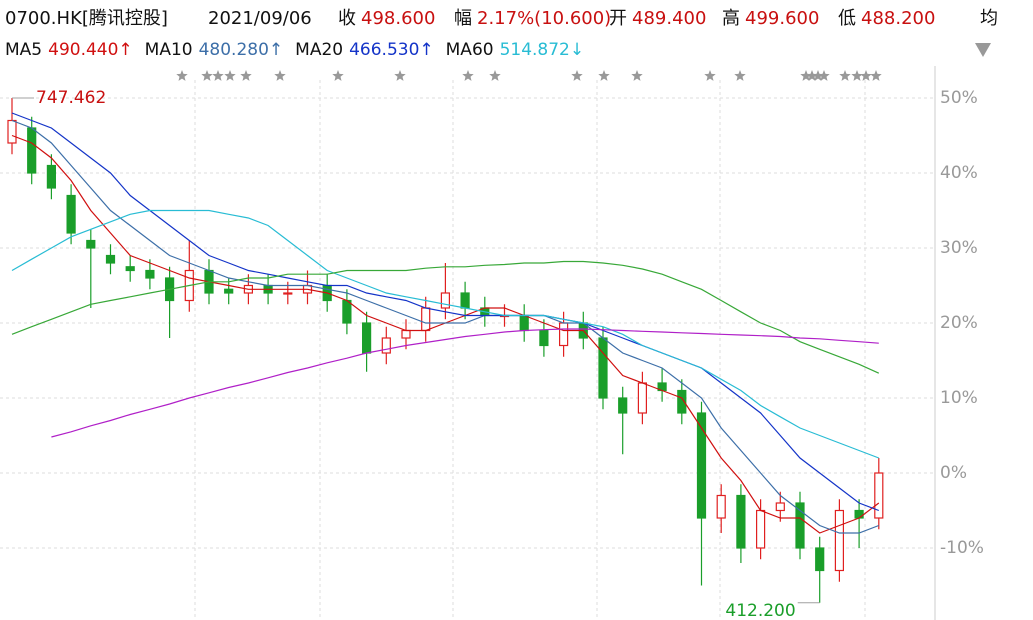 Image resolution: width=1033 pixels, height=620 pixels. What do you see at coordinates (86, 18) in the screenshot?
I see `symbol: 0700.HK[腾讯控股]` at bounding box center [86, 18].